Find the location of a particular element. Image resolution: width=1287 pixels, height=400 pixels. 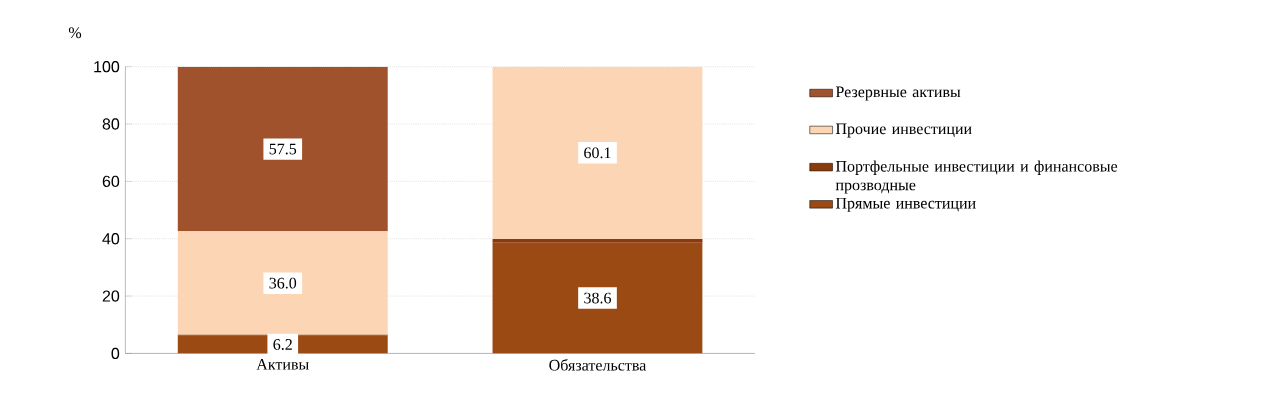

legend-label: Прочие инвестиции is located at coordinates (903, 130).